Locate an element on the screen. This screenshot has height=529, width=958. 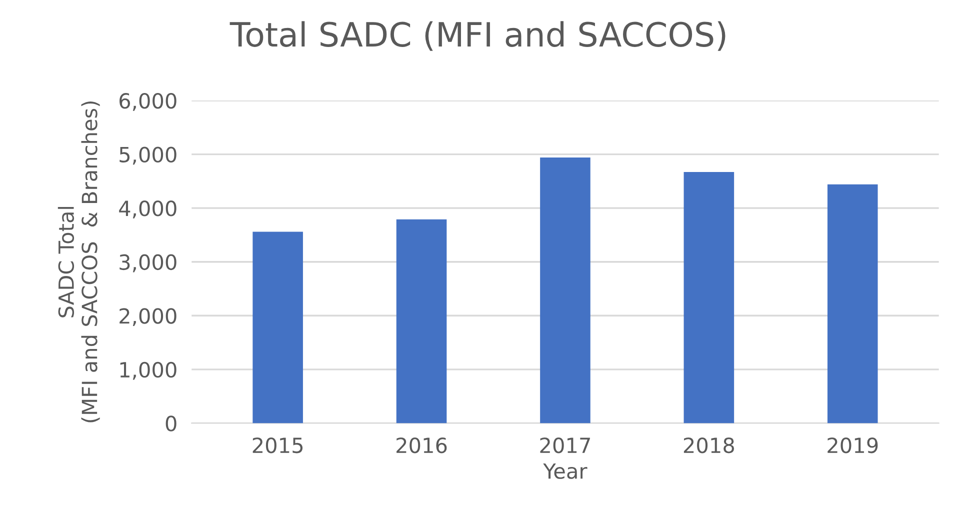
y-axis-title: SADC Total (MFI and SACCOS & Branches) is located at coordinates (79, 262).